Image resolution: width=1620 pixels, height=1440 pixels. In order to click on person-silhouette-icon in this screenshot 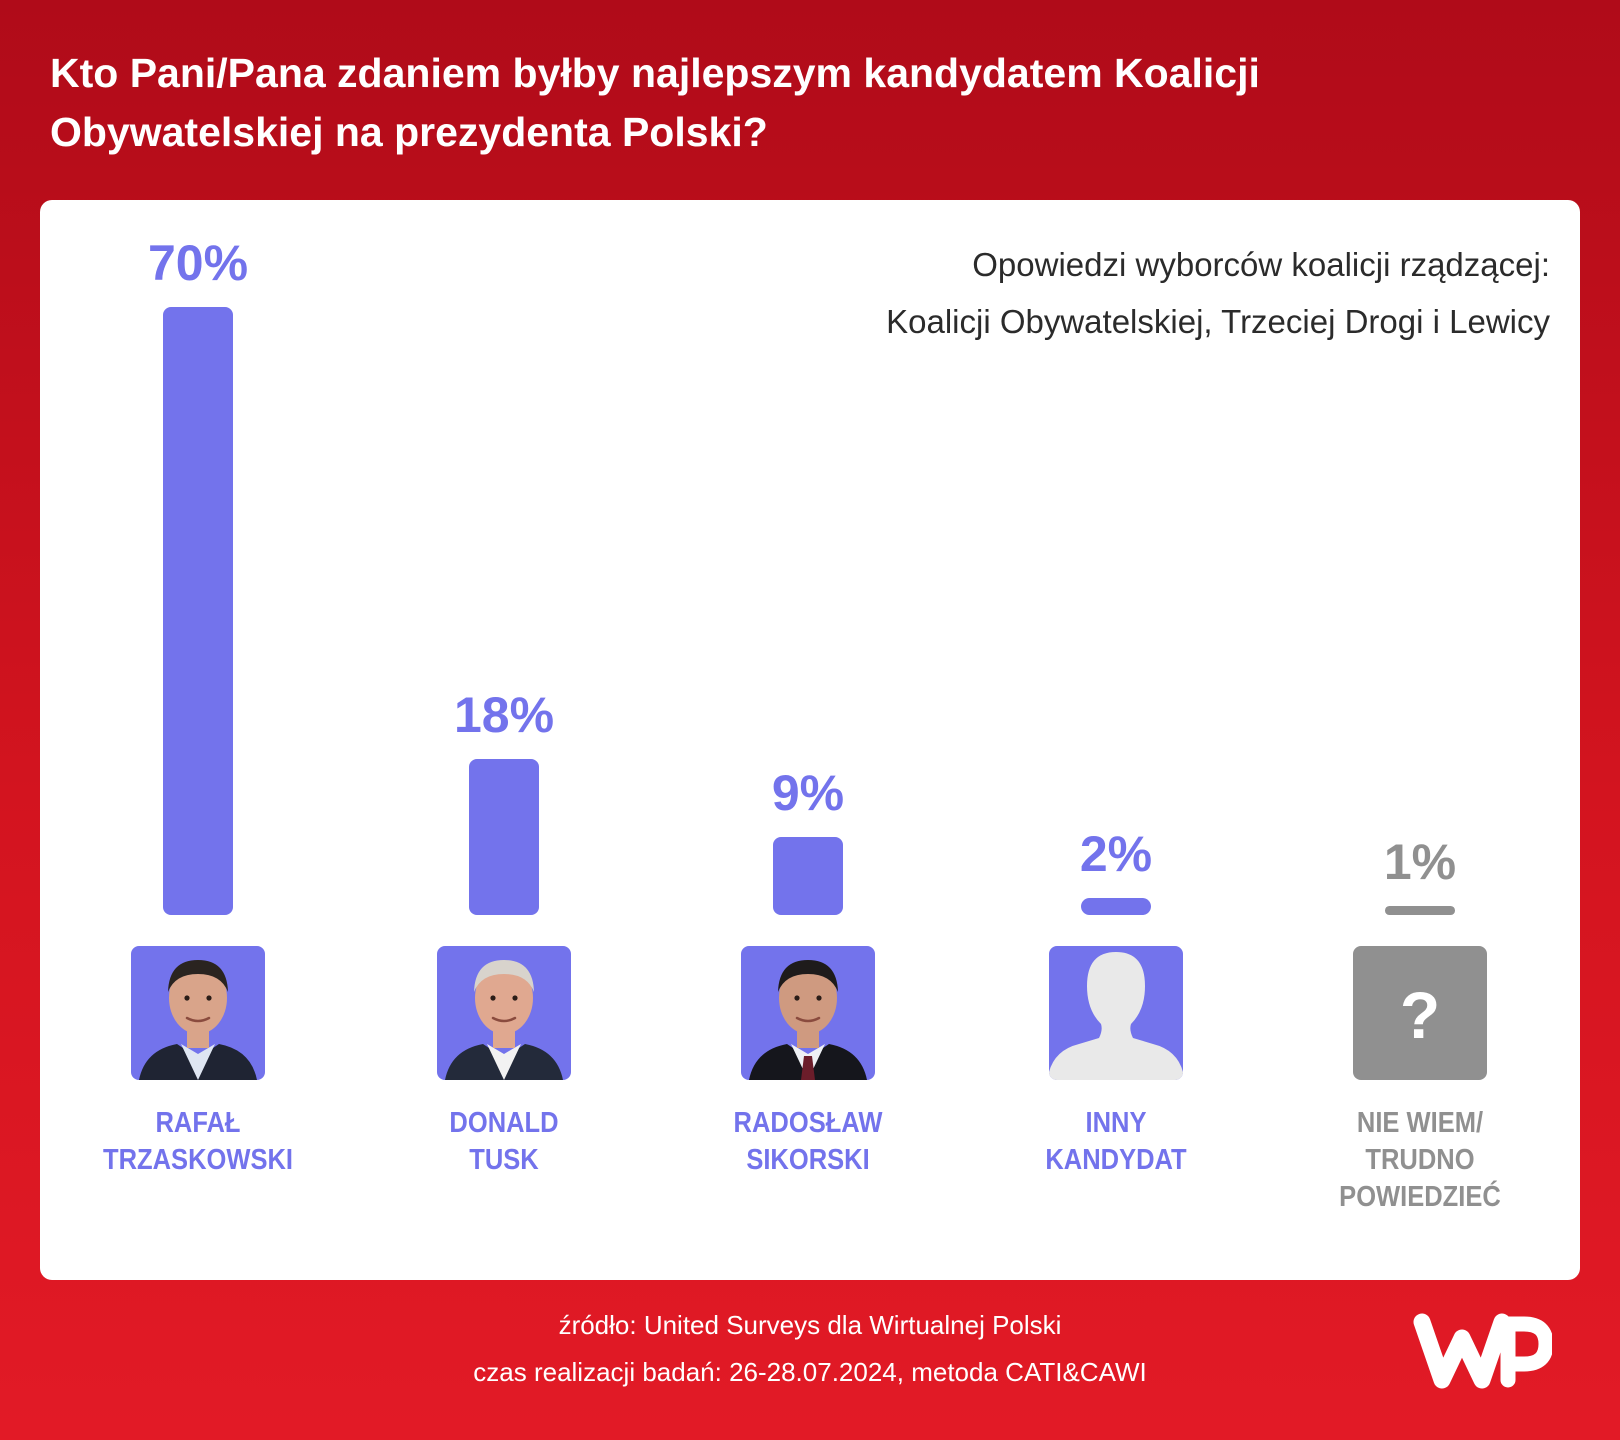, I will do `click(1116, 1013)`.